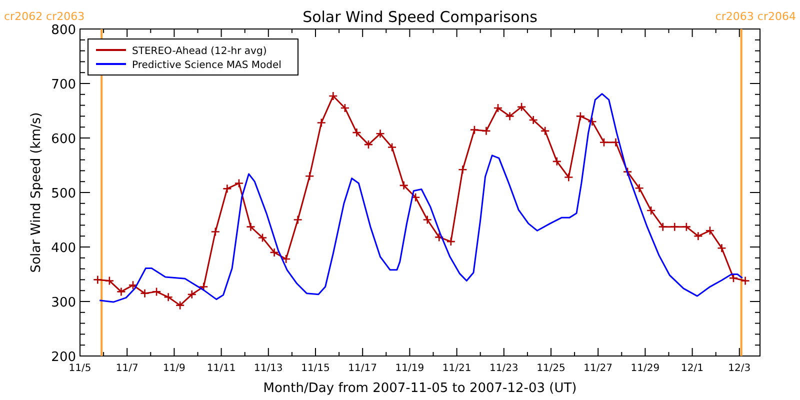 This screenshot has width=800, height=400. I want to click on y-tick-label: 800, so click(63, 30).